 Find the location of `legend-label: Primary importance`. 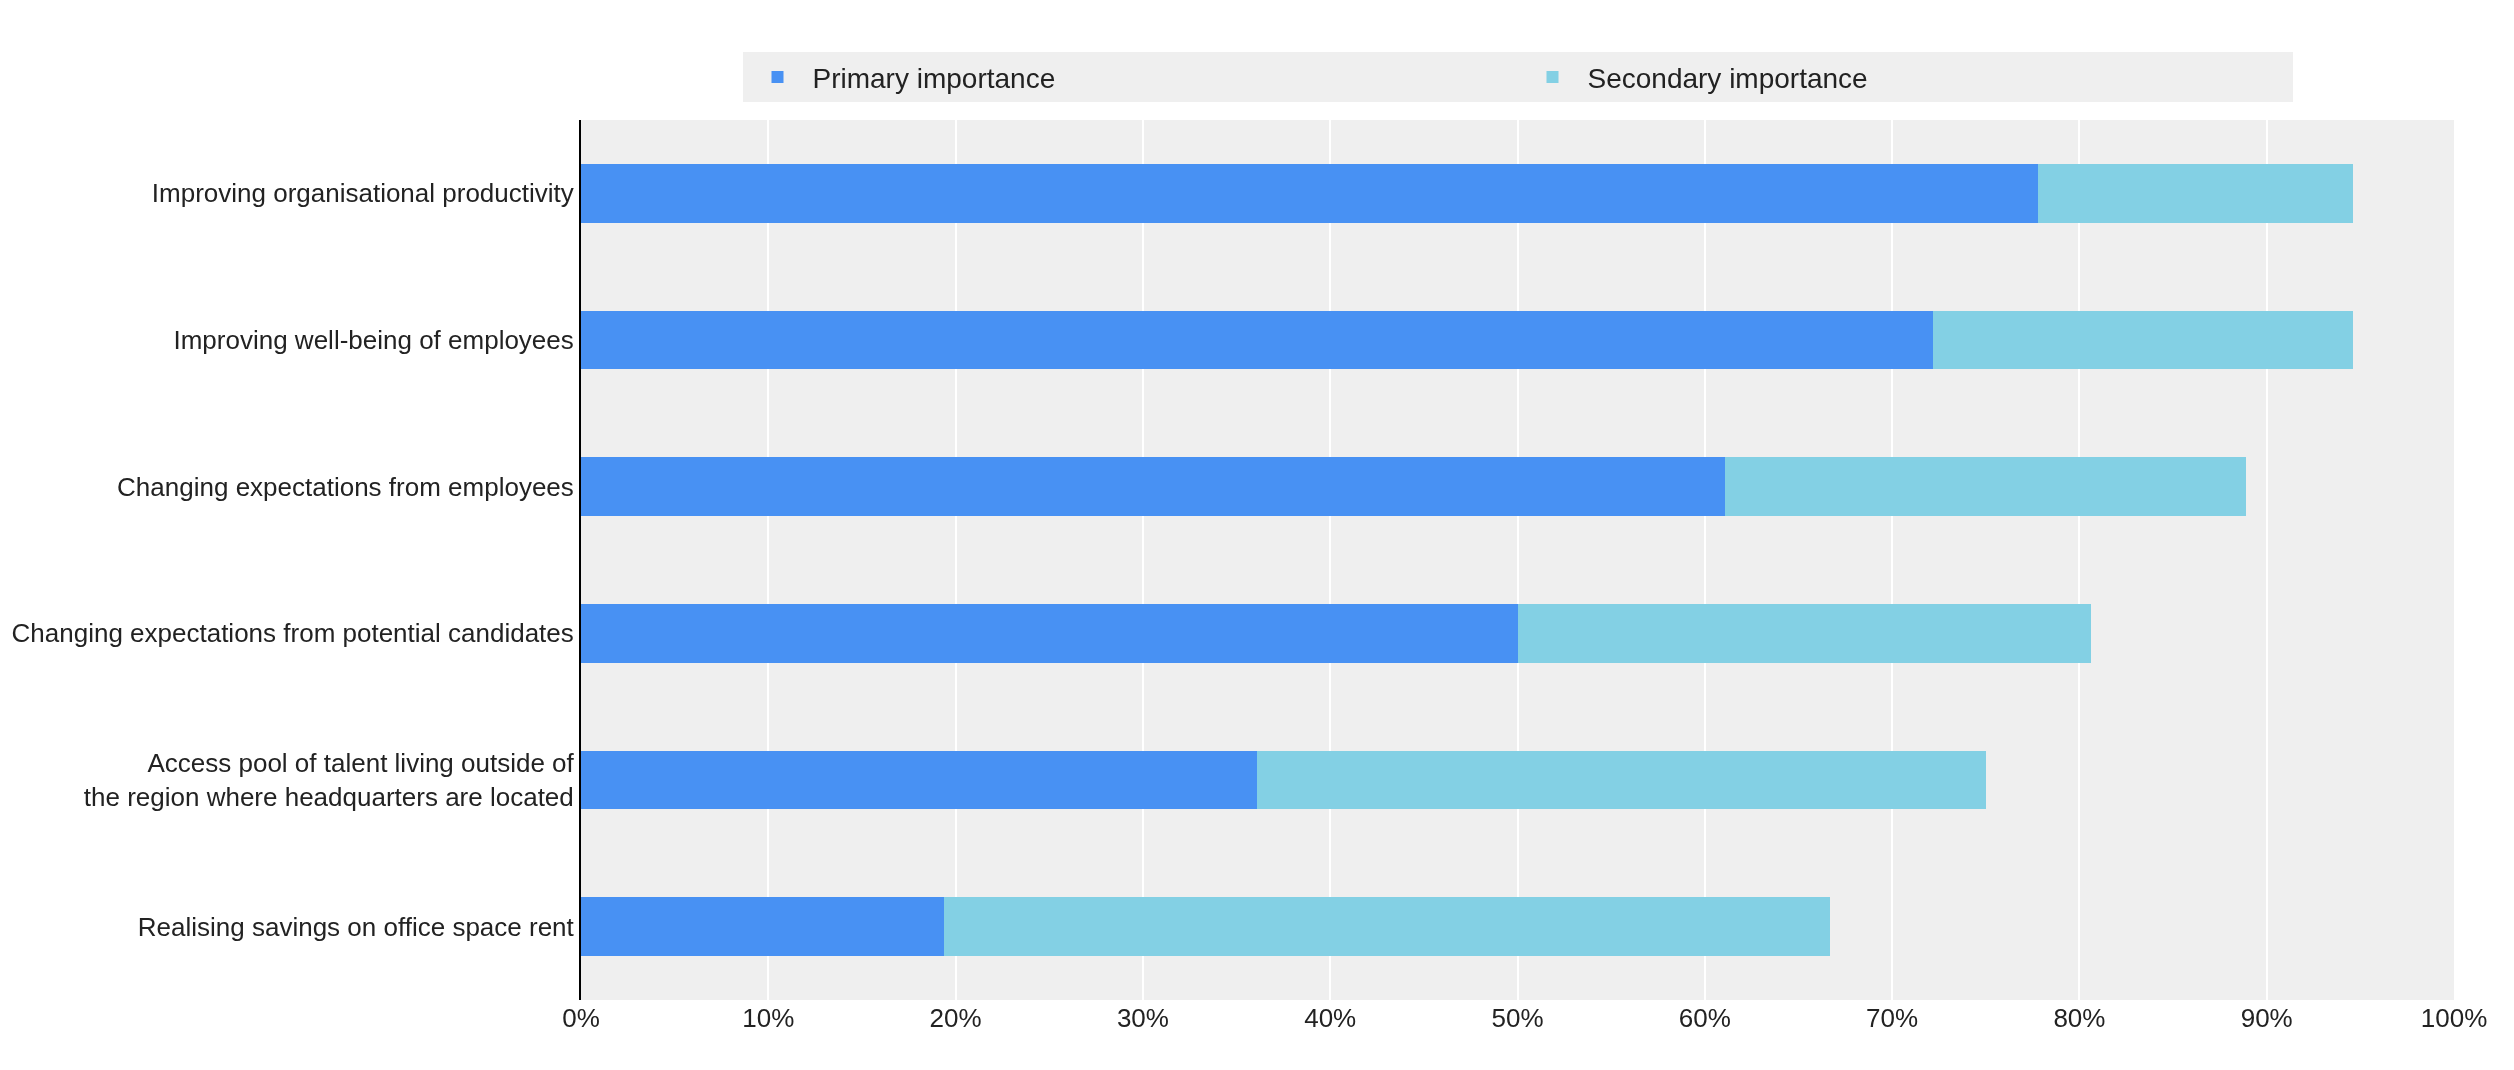

legend-label: Primary importance is located at coordinates (934, 79).